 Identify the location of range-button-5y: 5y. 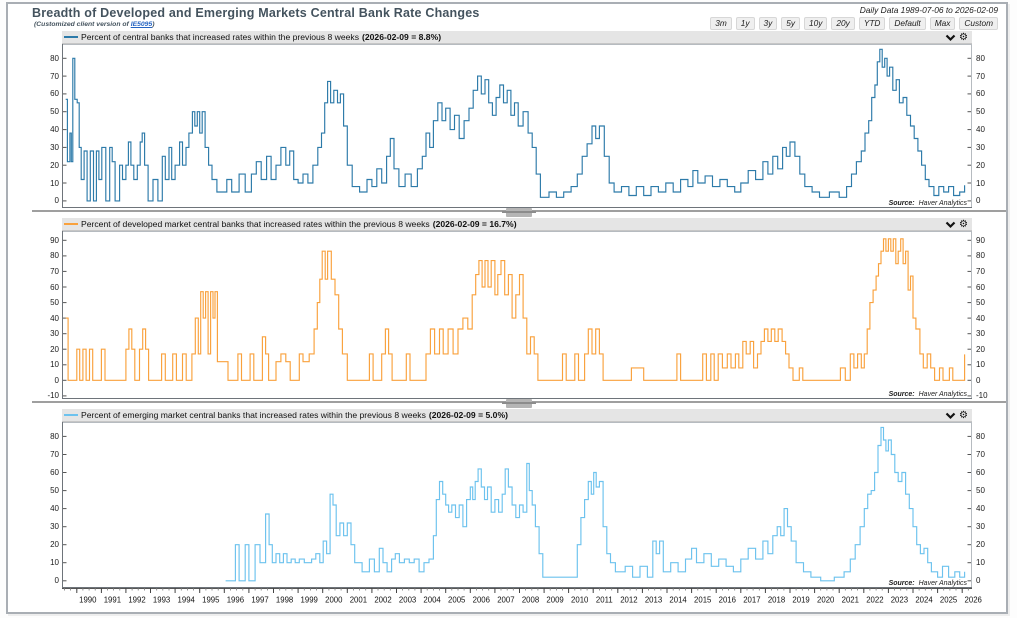
(791, 23).